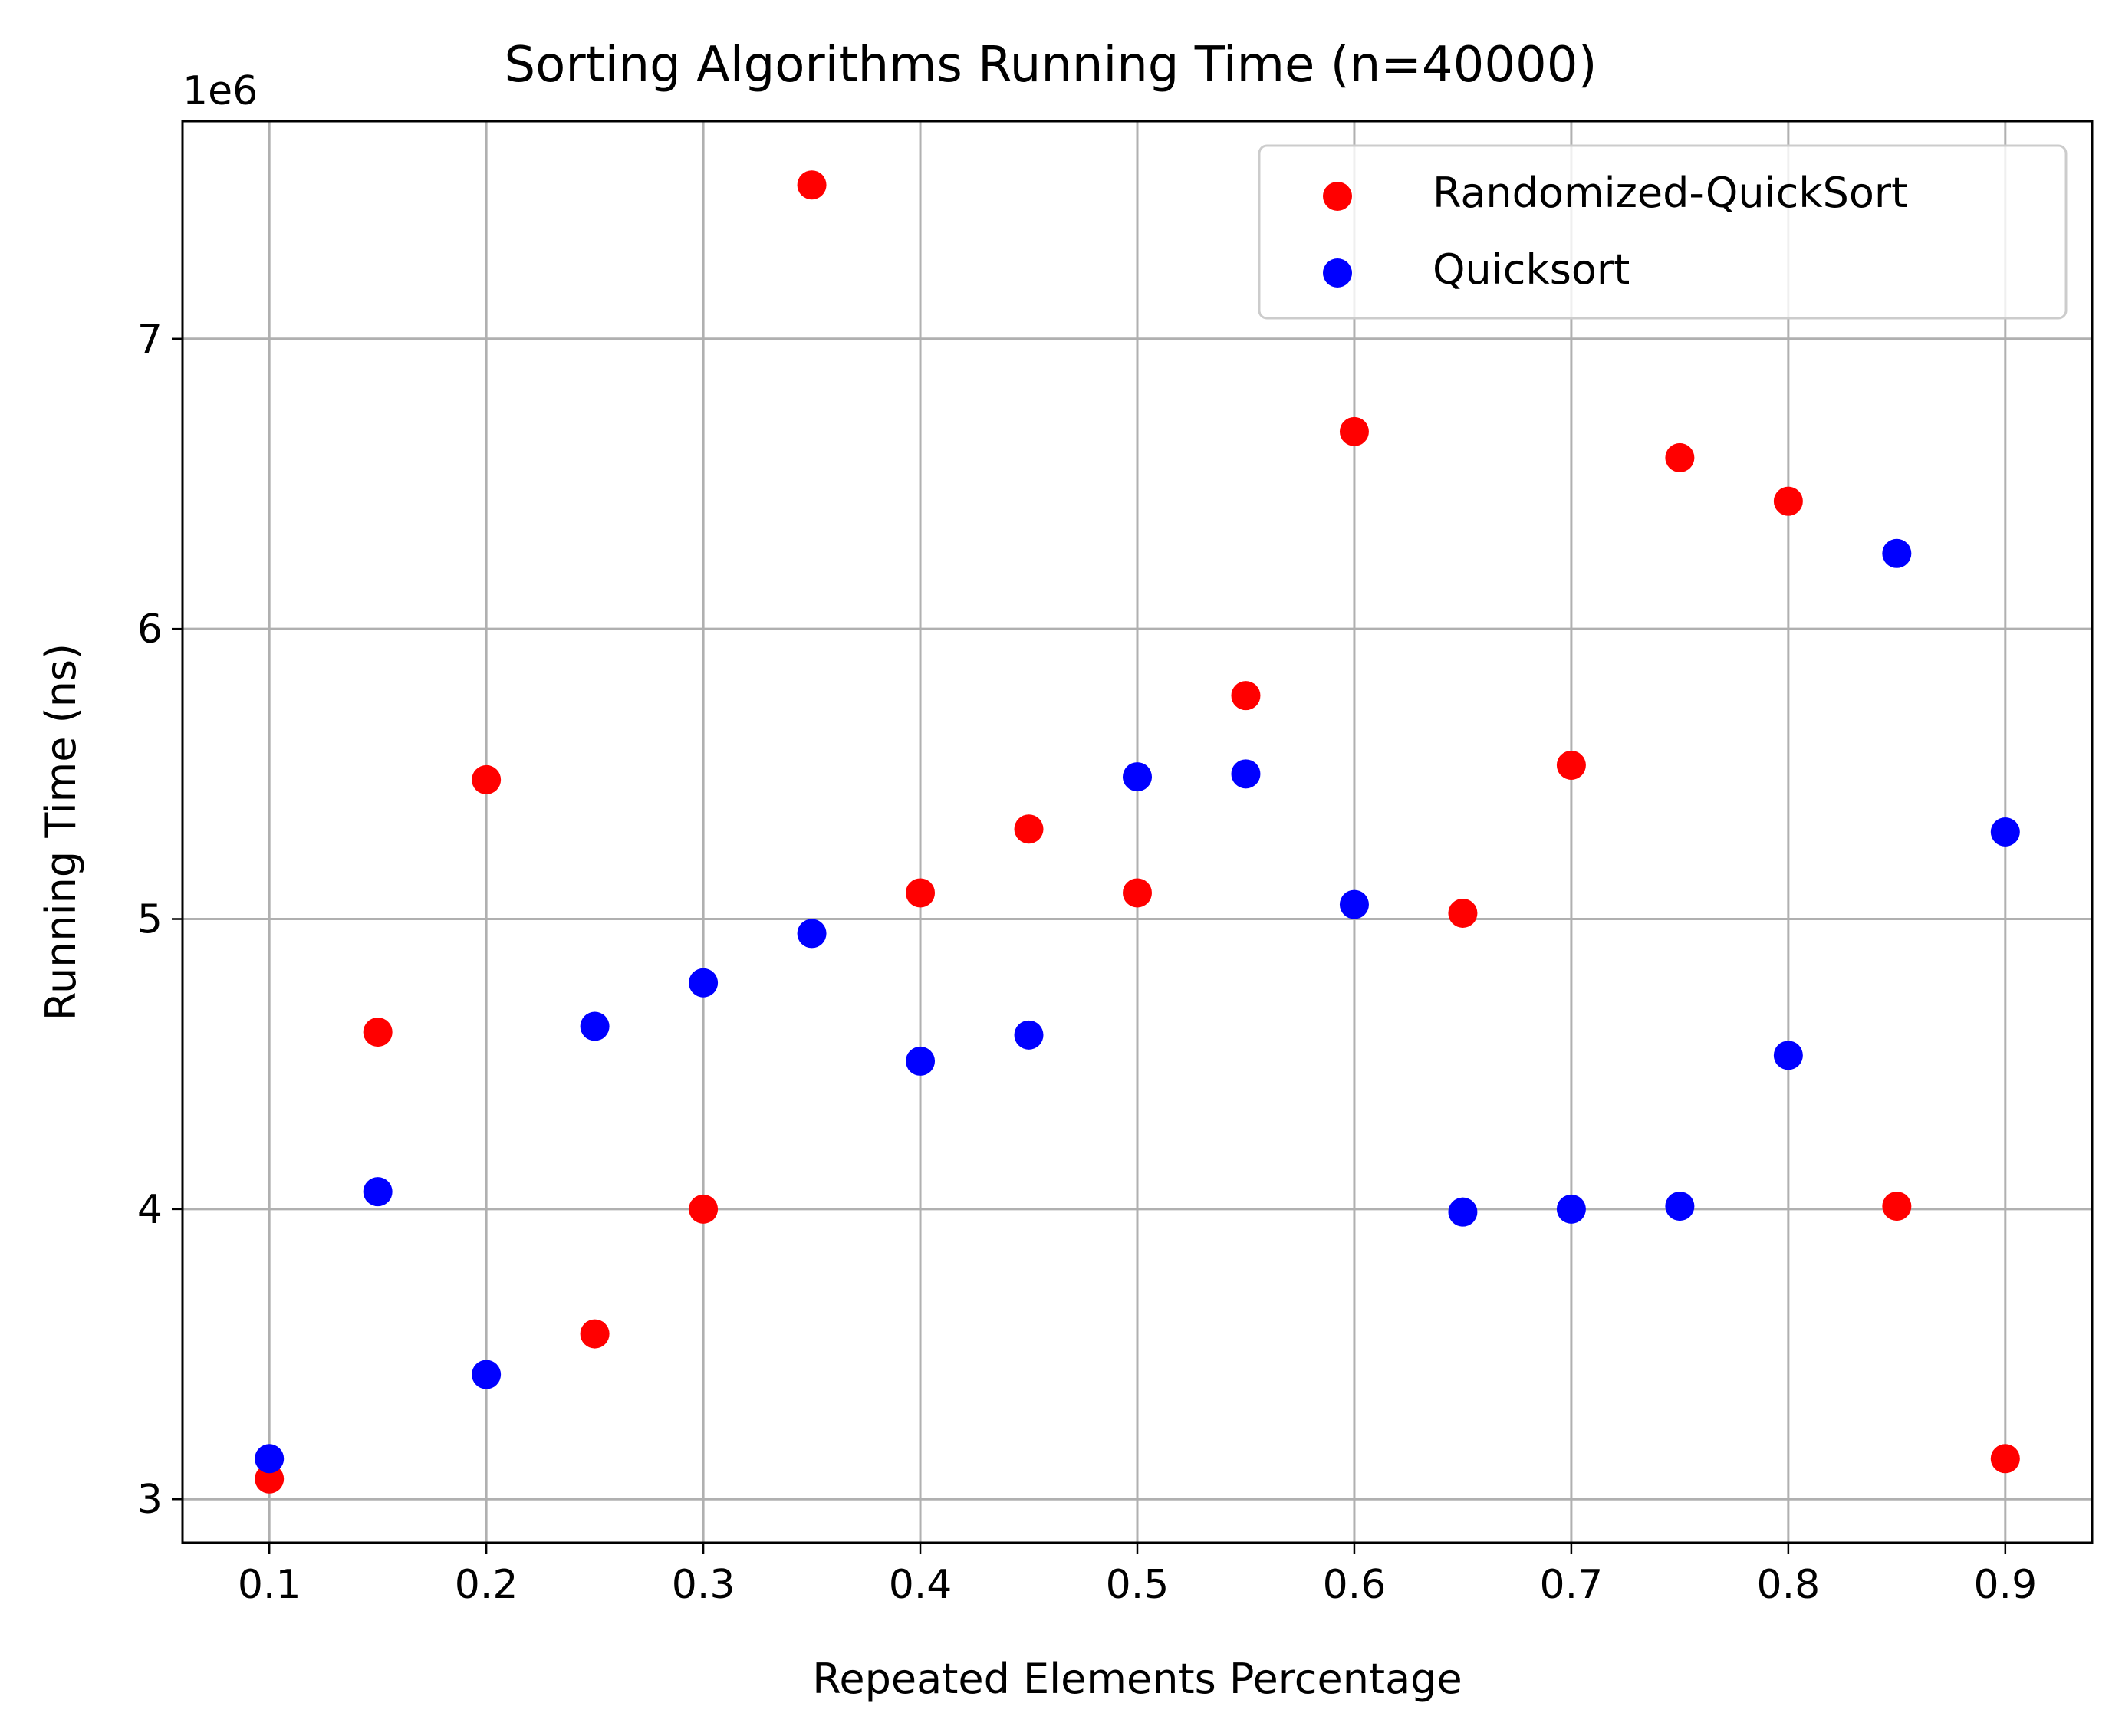 This screenshot has height=1736, width=2122. I want to click on x-tick-label: 0.9, so click(2005, 1585).